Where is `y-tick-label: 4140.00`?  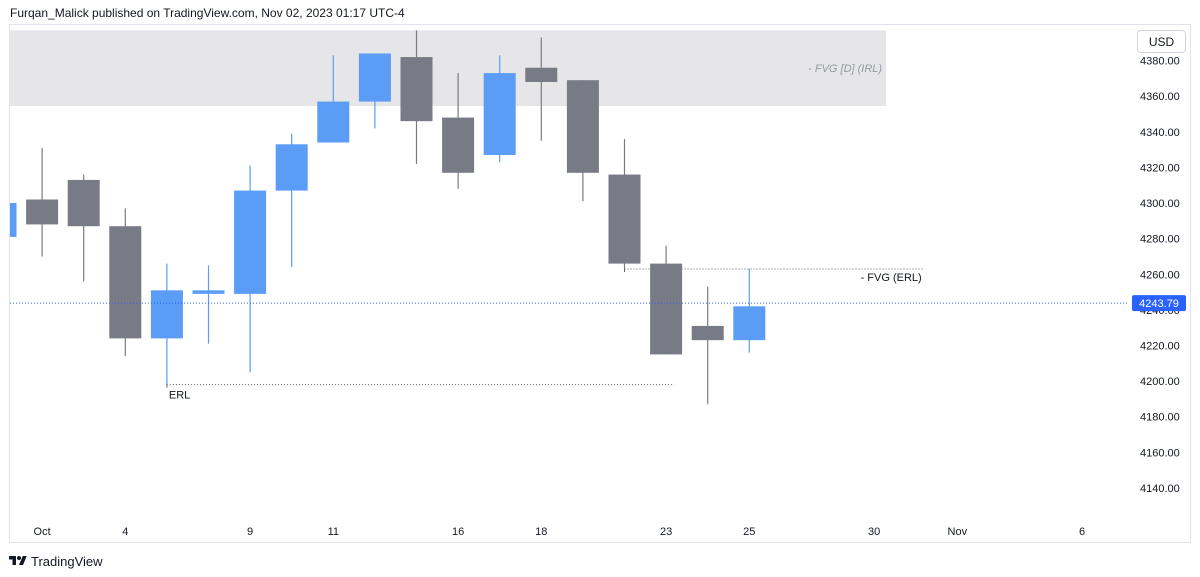 y-tick-label: 4140.00 is located at coordinates (1160, 489).